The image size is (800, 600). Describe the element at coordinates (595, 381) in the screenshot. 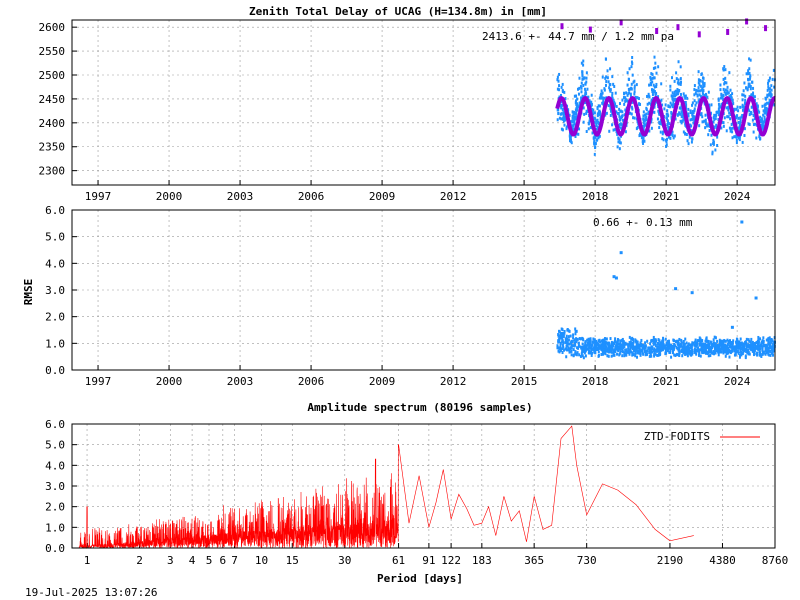

I see `x-tick-label: 2018` at that location.